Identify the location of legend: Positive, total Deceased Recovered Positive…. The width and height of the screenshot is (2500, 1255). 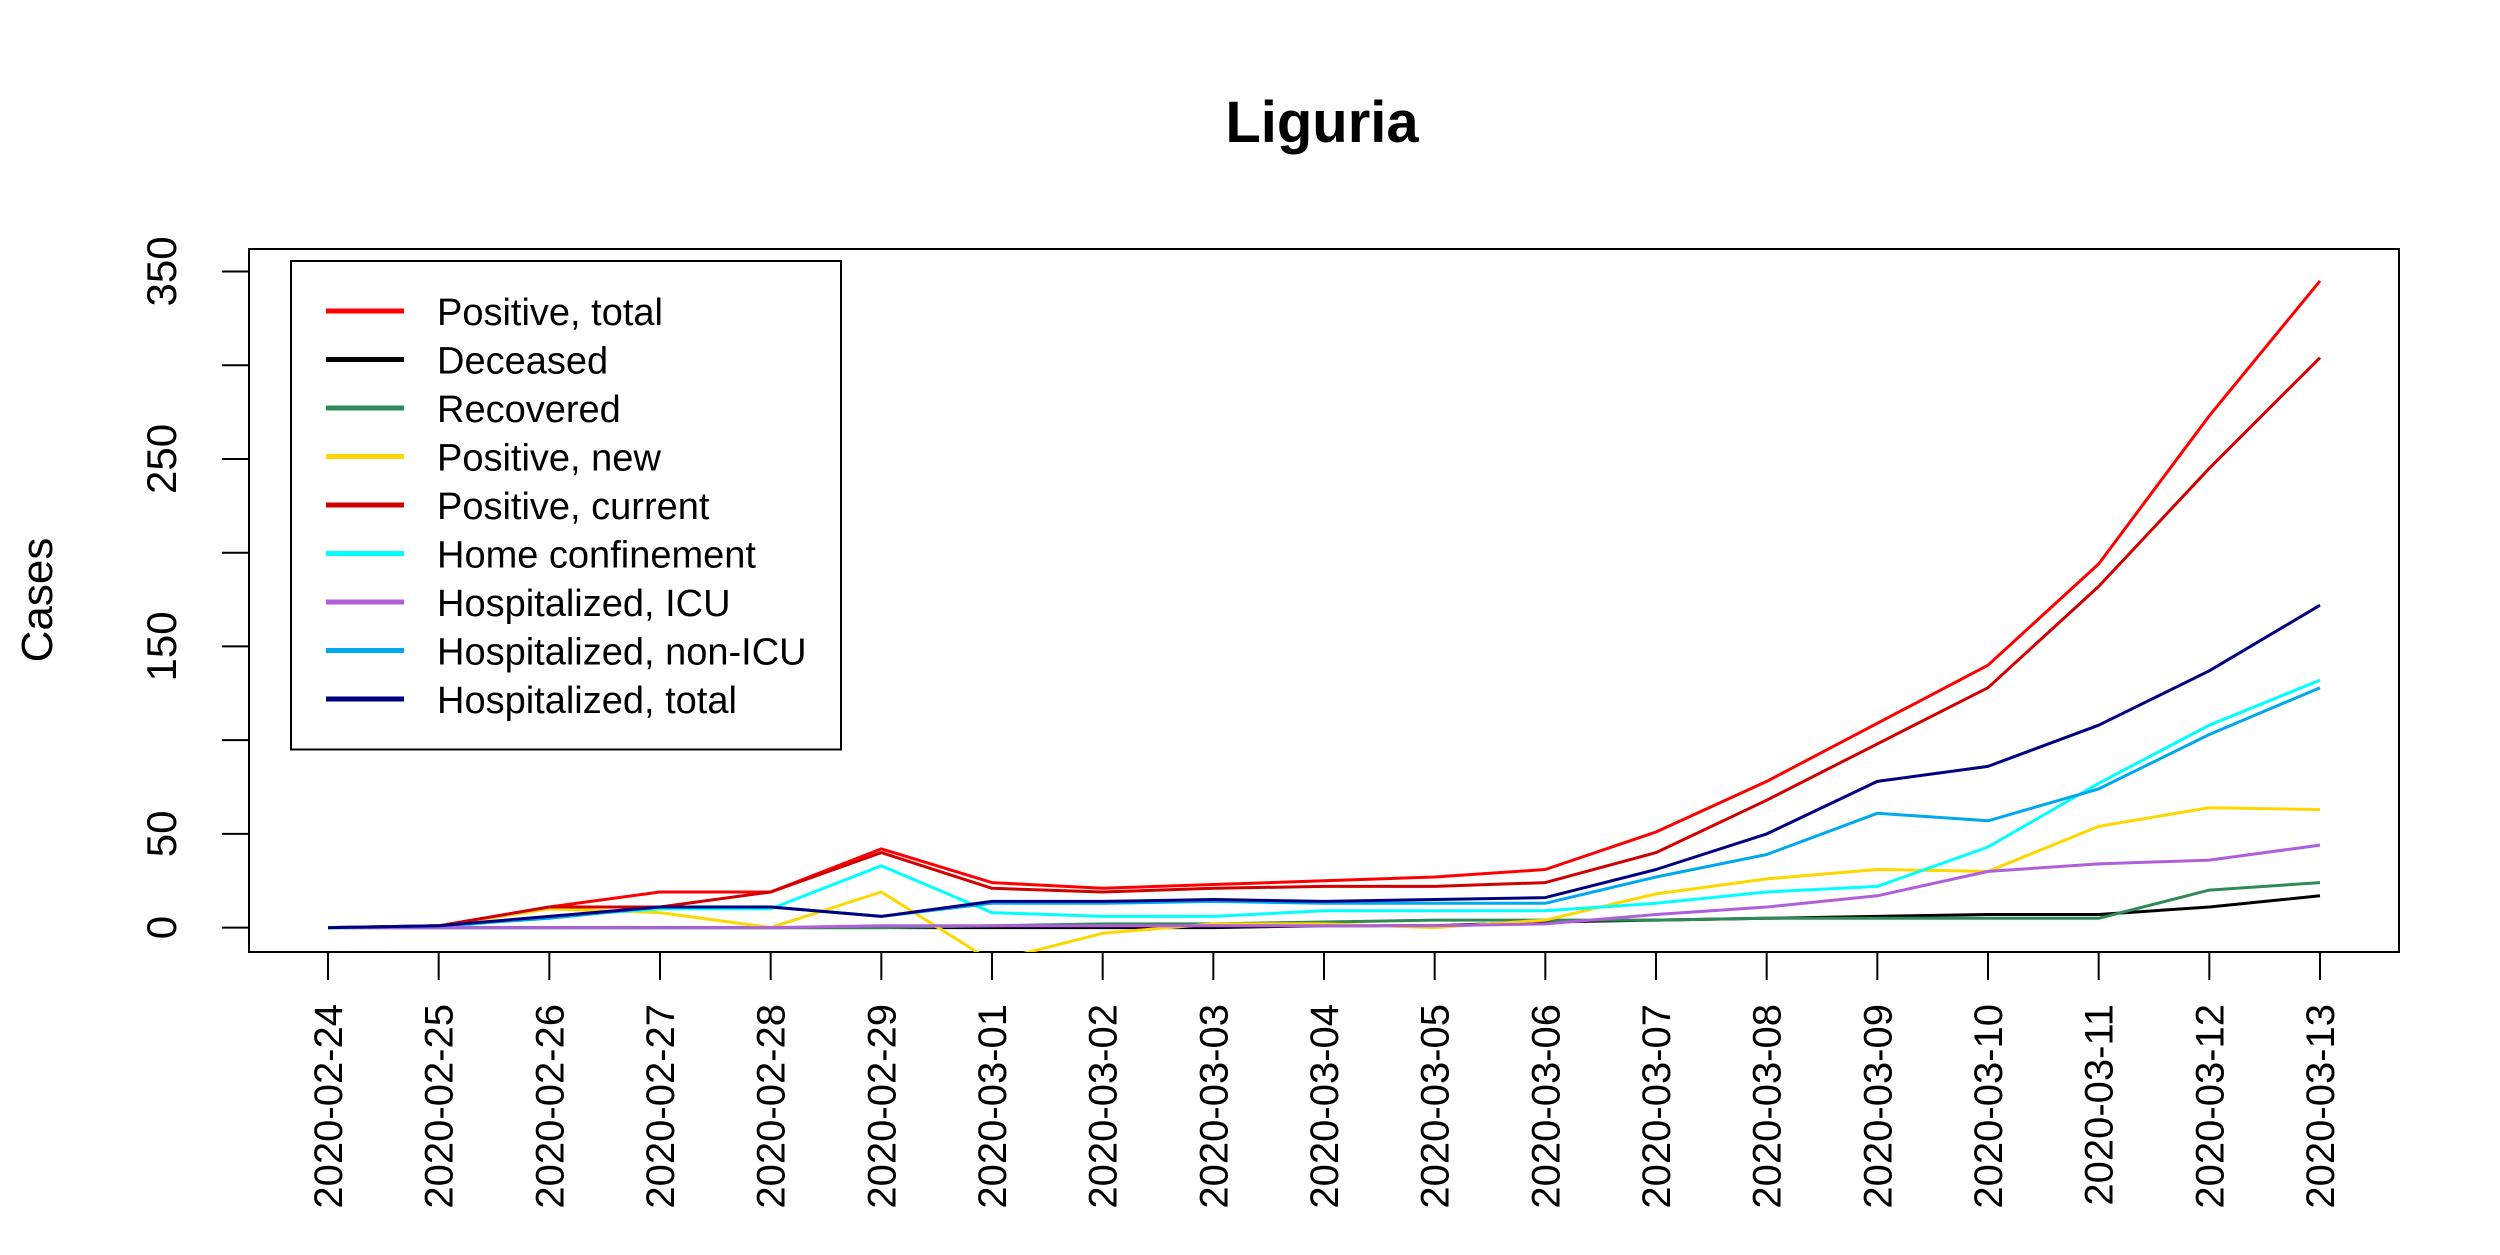
(566, 505).